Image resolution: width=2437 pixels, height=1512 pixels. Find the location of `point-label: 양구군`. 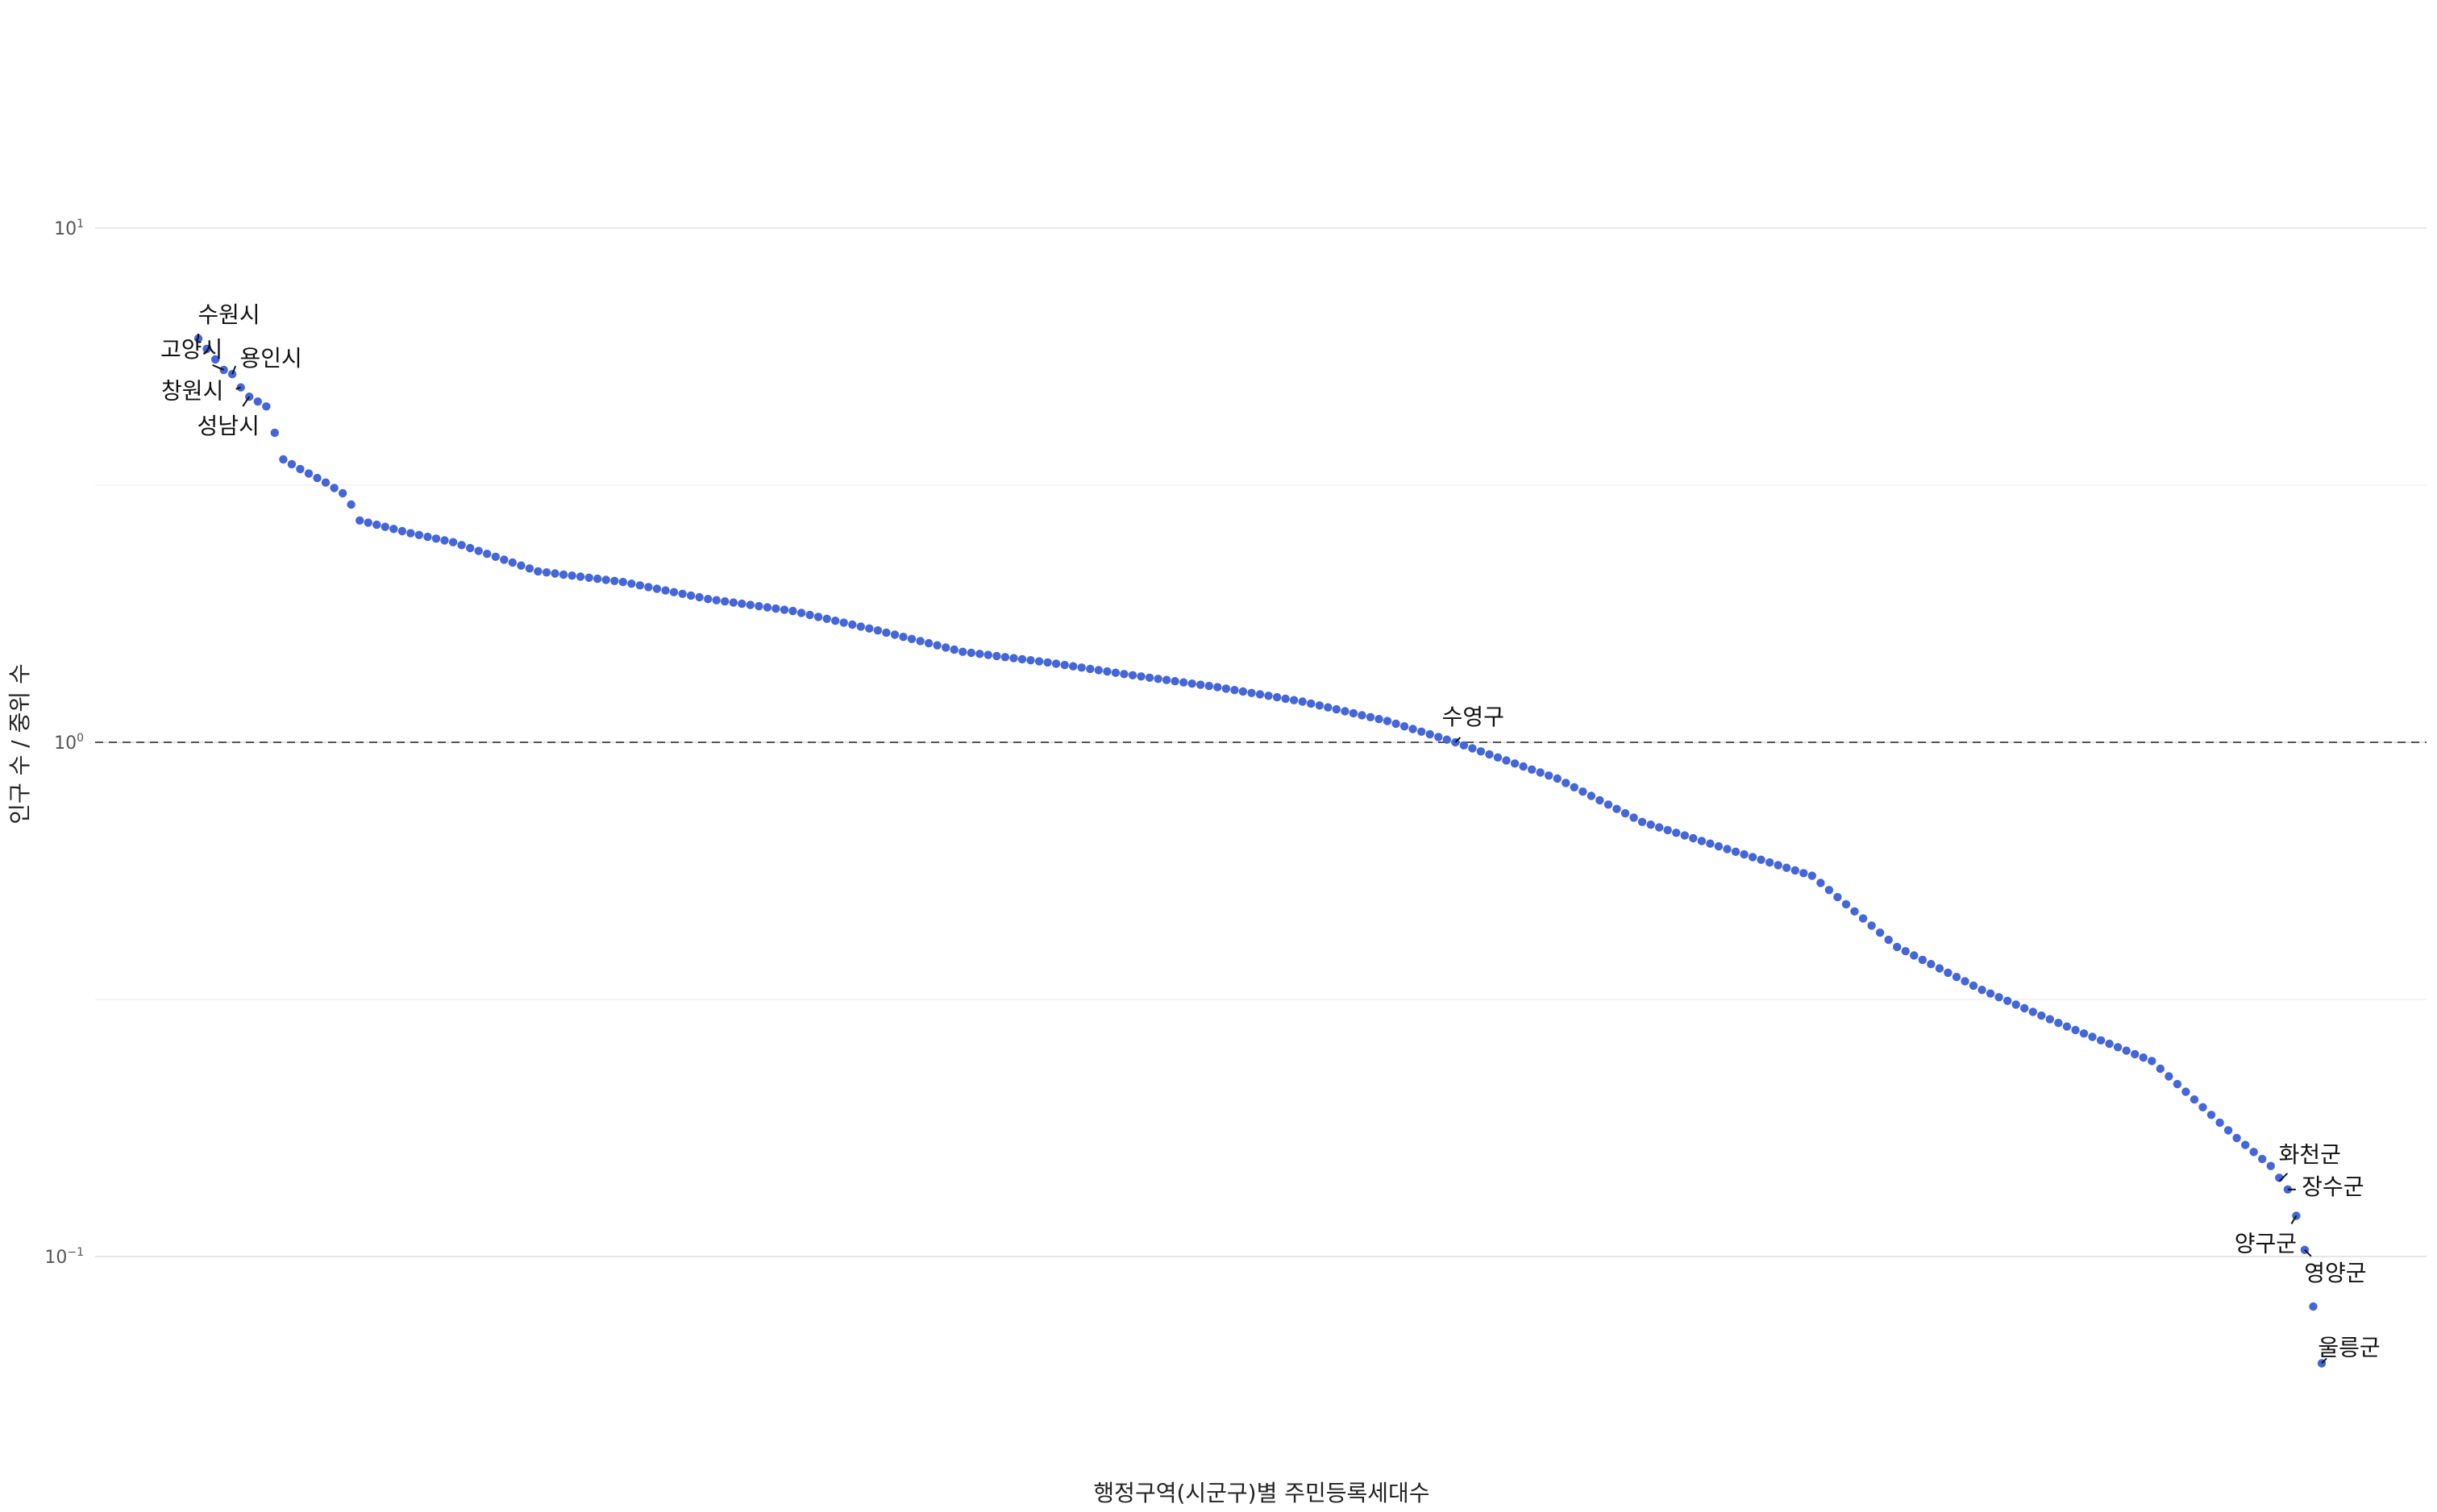

point-label: 양구군 is located at coordinates (2266, 1244).